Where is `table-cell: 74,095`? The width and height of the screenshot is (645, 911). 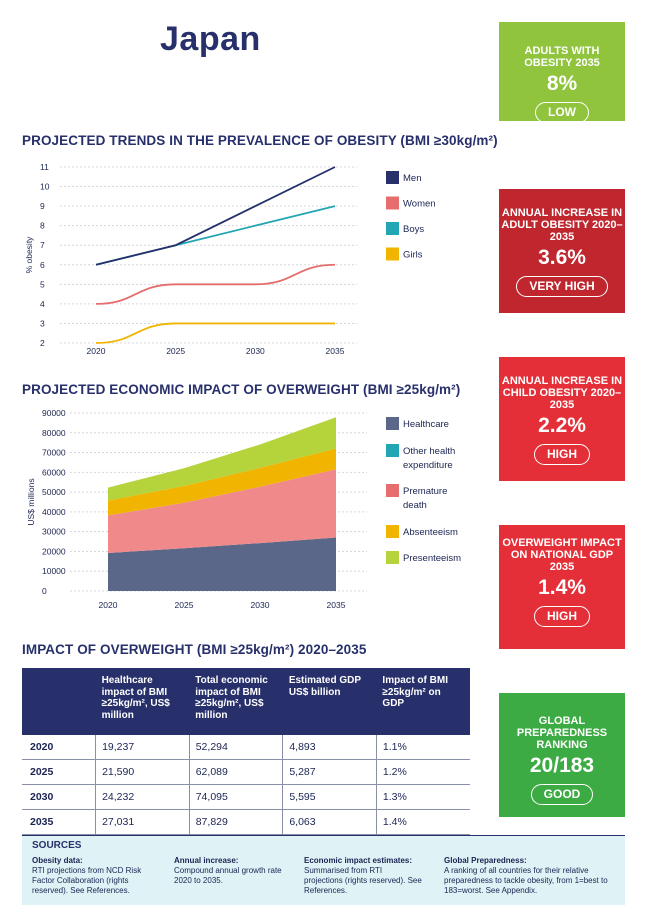
table-cell: 74,095 is located at coordinates (235, 797).